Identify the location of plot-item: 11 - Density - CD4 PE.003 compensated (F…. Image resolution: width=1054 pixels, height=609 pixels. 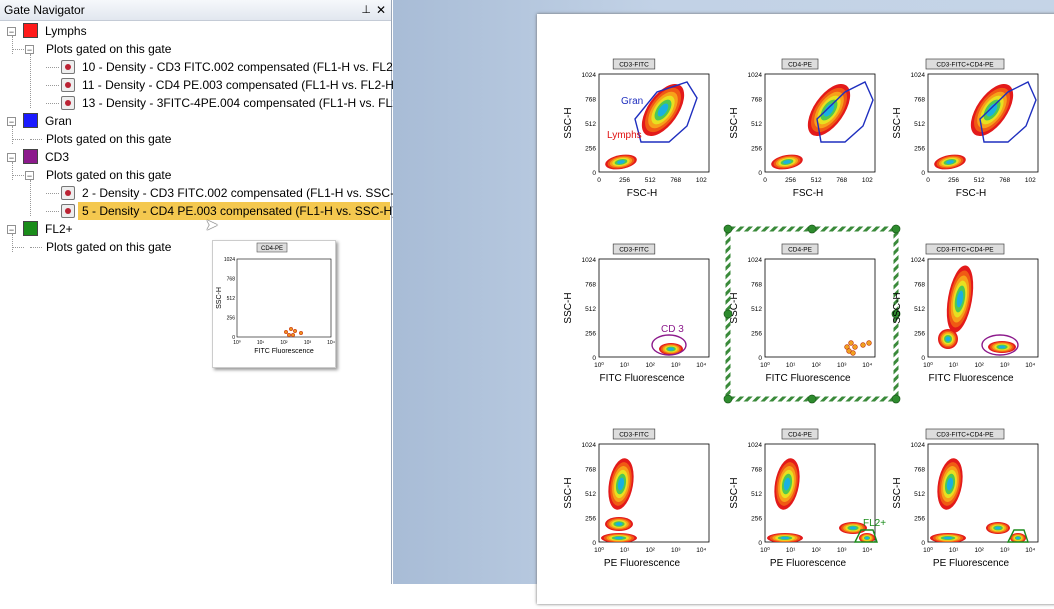
(199, 85).